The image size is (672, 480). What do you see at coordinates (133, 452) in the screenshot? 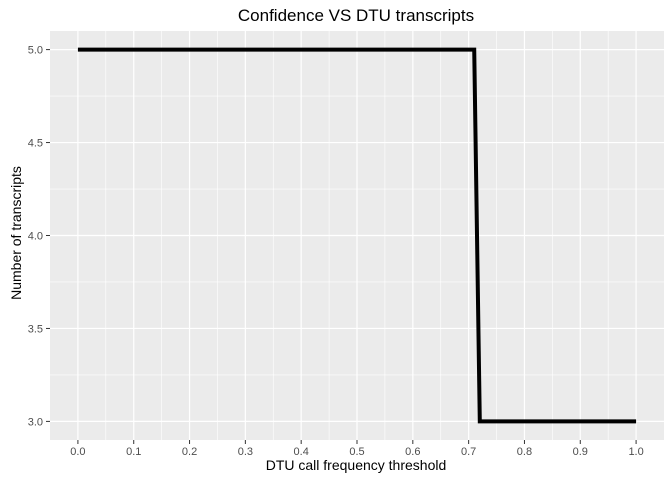
I see `x-tick-label: 0.1` at bounding box center [133, 452].